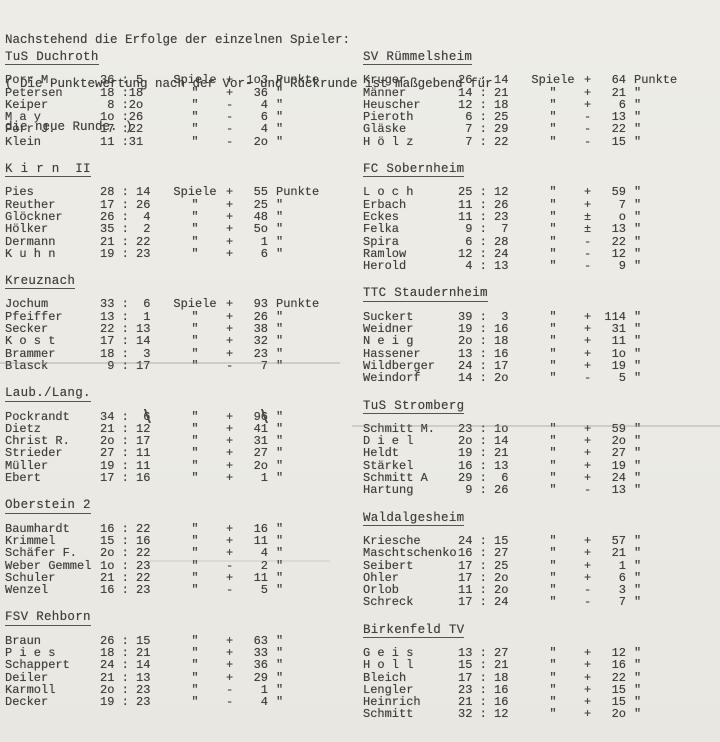 This screenshot has width=720, height=742. Describe the element at coordinates (177, 141) in the screenshot. I see `player-row: Klein 11 :31 " - 2o "` at that location.